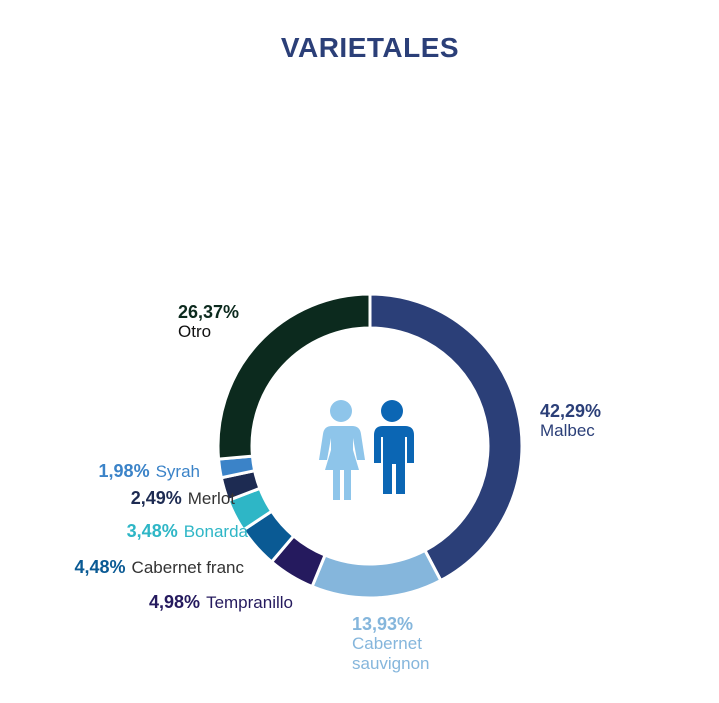 This screenshot has width=719, height=703. What do you see at coordinates (152, 531) in the screenshot?
I see `value-label: 3,48%` at bounding box center [152, 531].